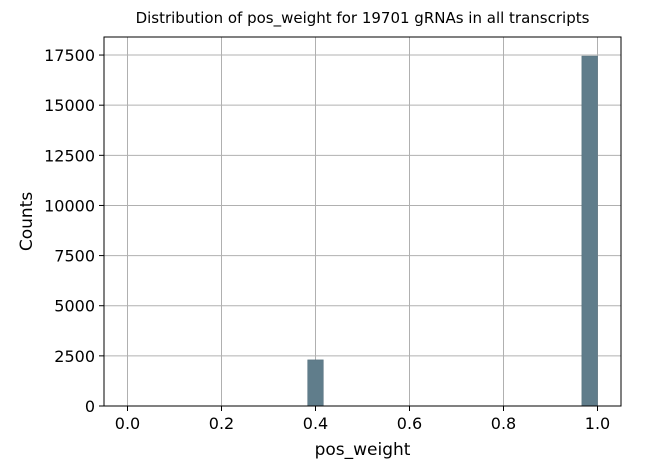 The width and height of the screenshot is (646, 470). I want to click on x-tick-label: 0.2, so click(221, 423).